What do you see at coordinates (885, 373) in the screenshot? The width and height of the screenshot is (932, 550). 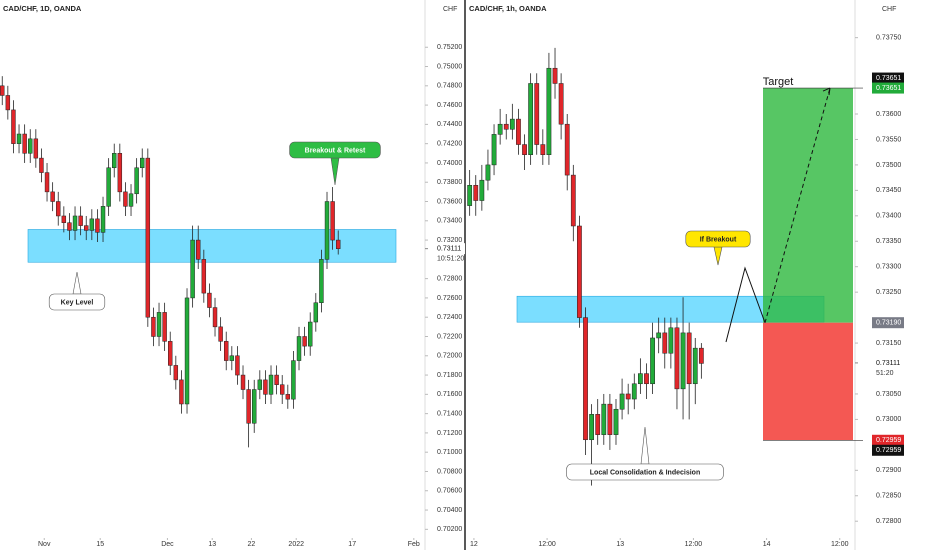 I see `countdown: 51:20` at bounding box center [885, 373].